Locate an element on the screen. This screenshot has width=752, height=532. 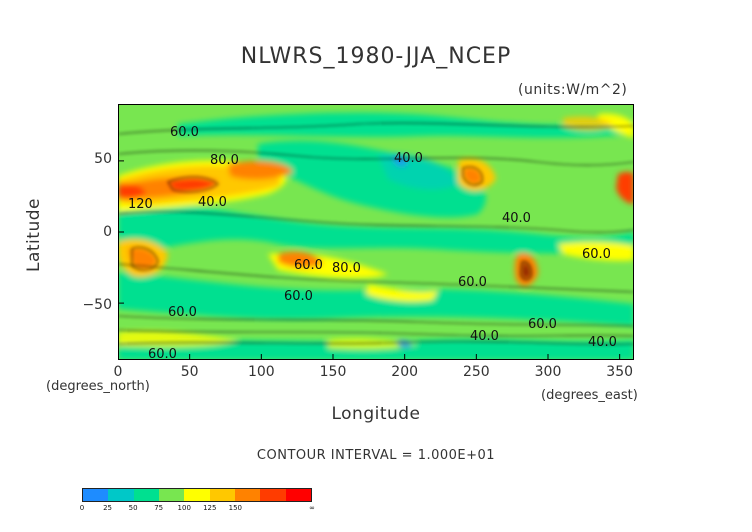
colorbar-tick-label: 0 is located at coordinates (82, 508).